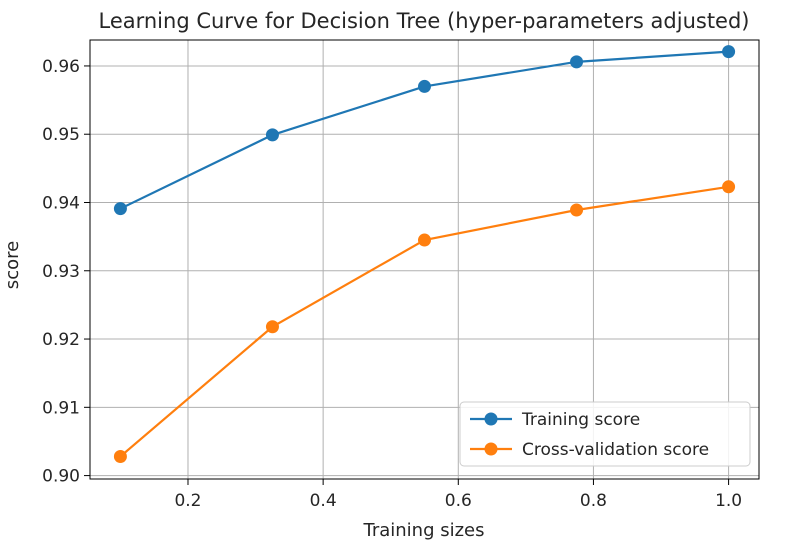  I want to click on y-tick-label: 0.95, so click(61, 135).